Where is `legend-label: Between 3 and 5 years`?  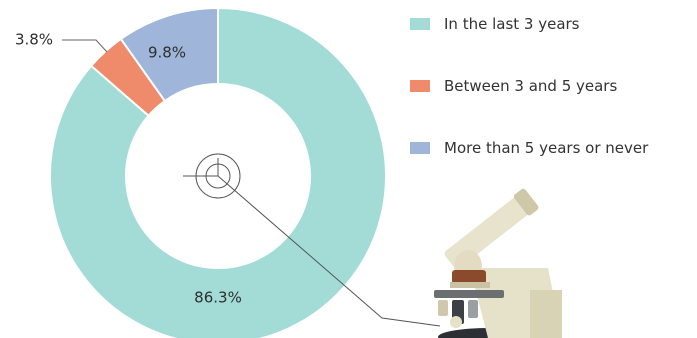
legend-label: Between 3 and 5 years is located at coordinates (531, 86).